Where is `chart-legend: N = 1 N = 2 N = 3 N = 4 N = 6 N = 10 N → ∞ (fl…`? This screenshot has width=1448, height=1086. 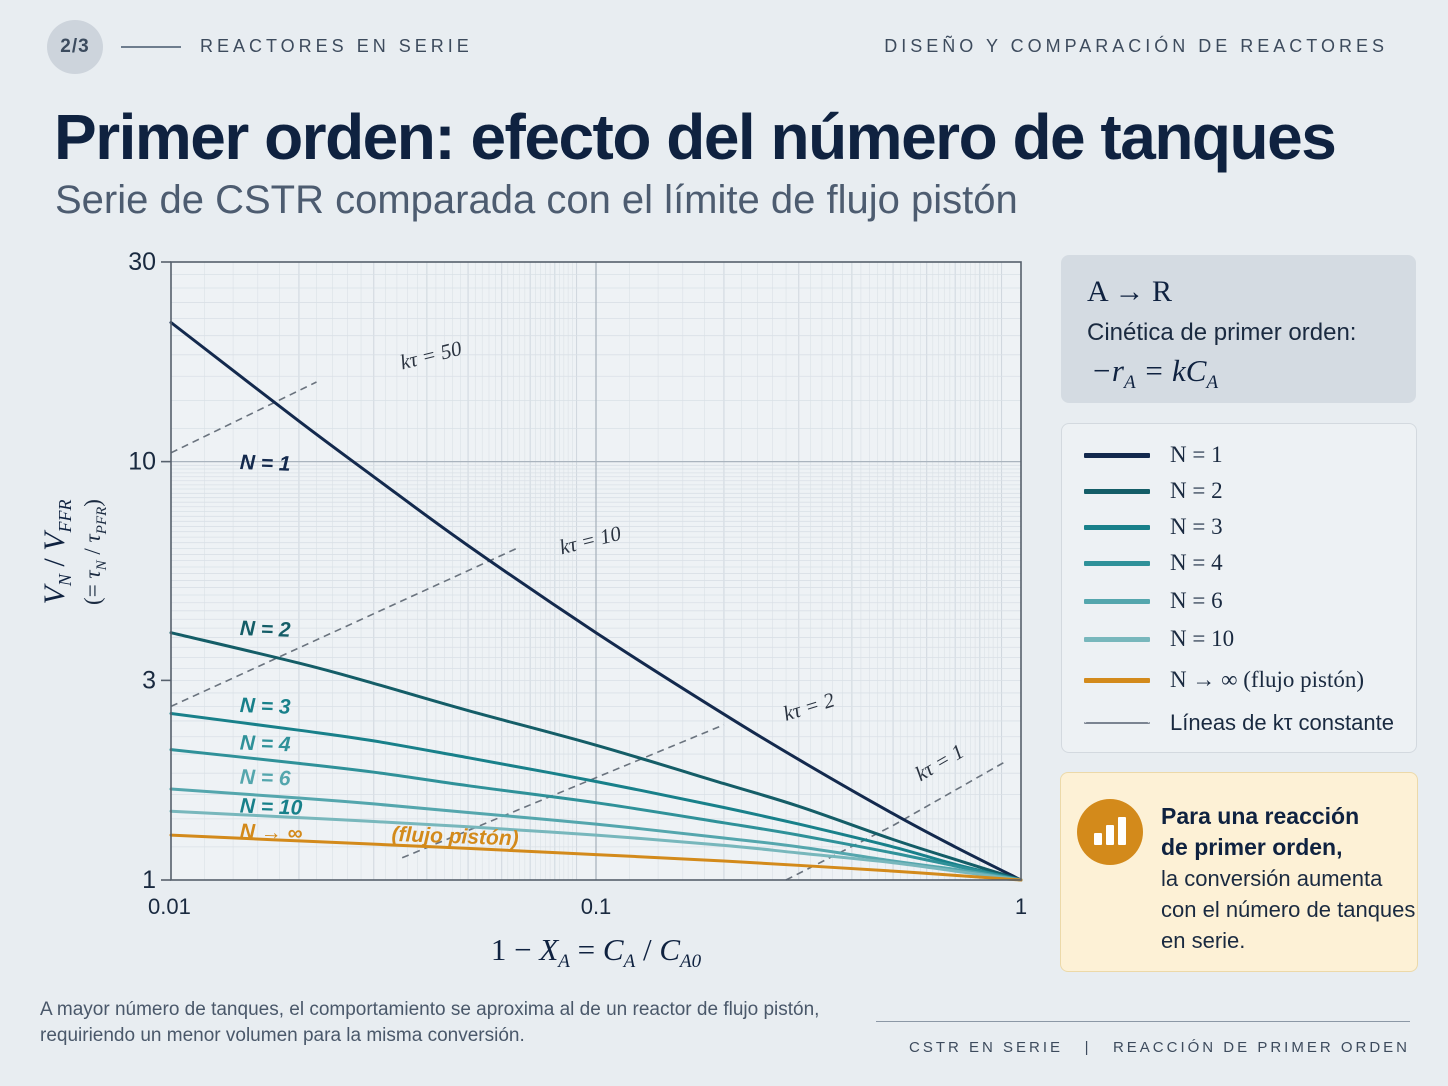
chart-legend: N = 1 N = 2 N = 3 N = 4 N = 6 N = 10 N → ∞ (fl… is located at coordinates (1239, 588).